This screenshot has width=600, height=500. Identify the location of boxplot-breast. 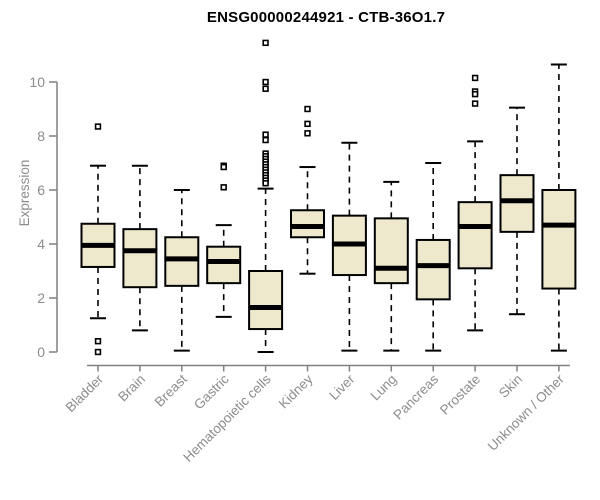
(182, 270).